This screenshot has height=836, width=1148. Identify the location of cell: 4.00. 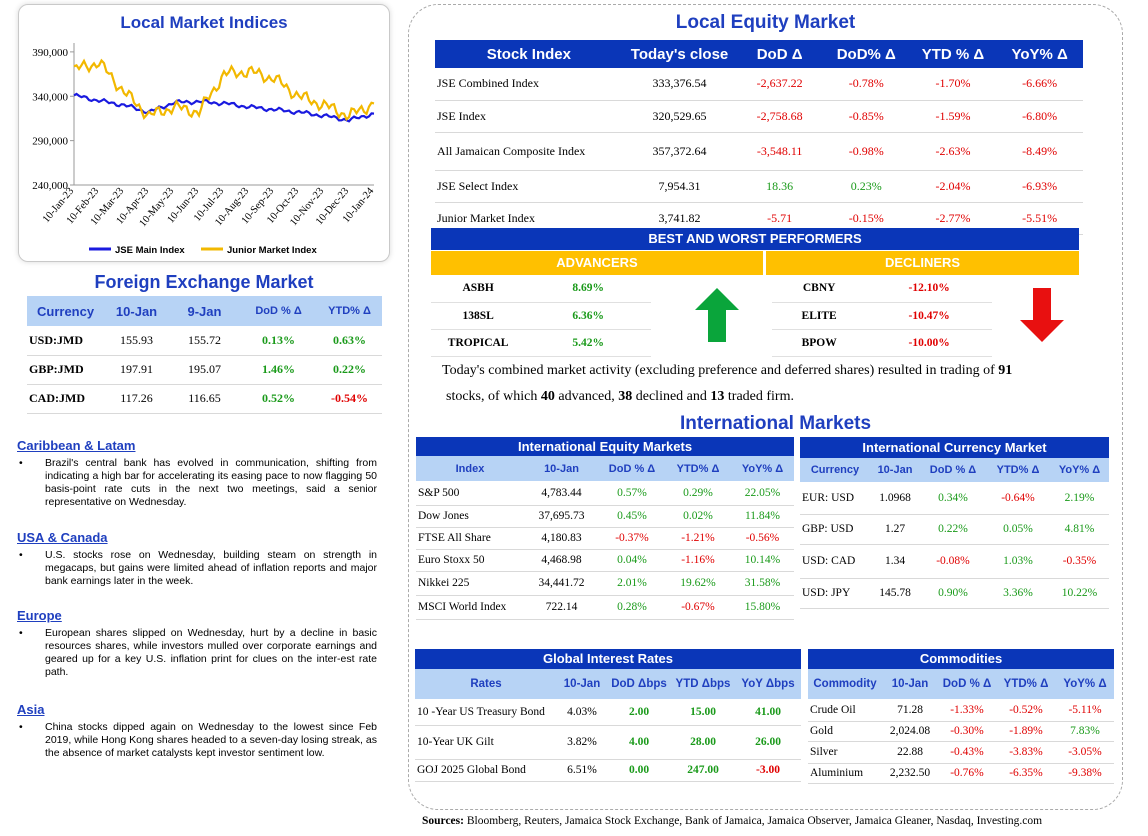
(639, 742).